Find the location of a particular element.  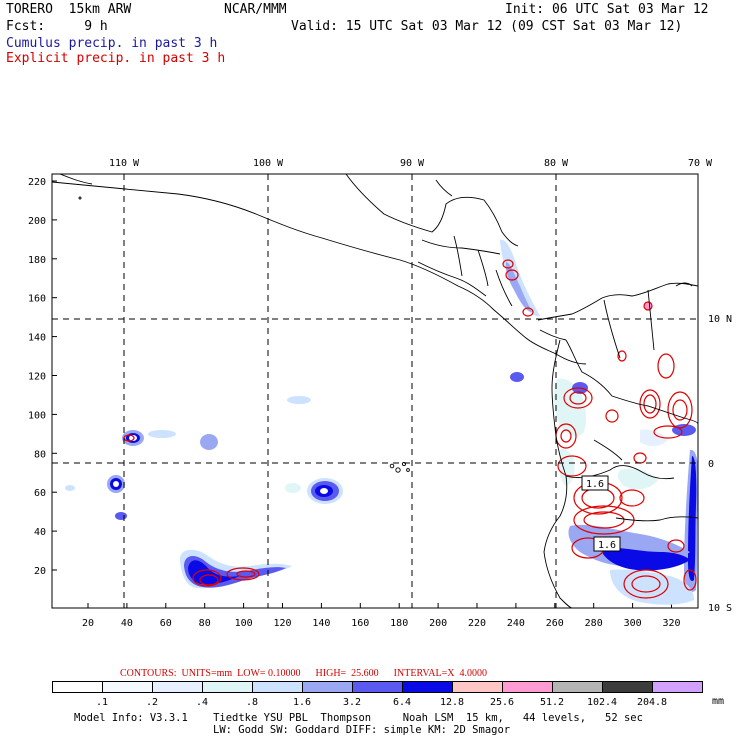

y-tick-100: 100 is located at coordinates (37, 415).